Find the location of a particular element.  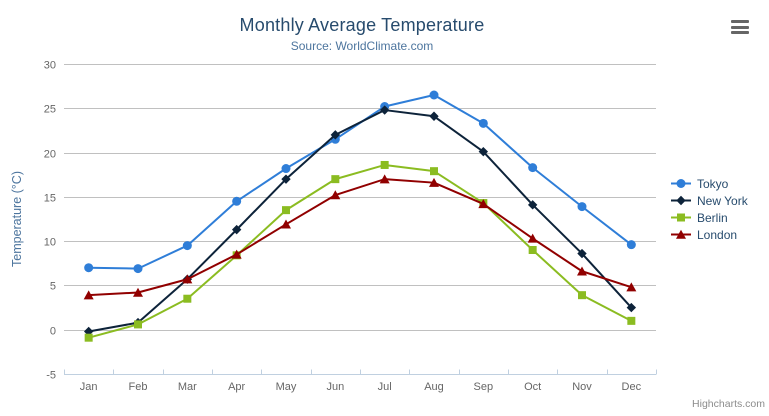

x-axis-label: Feb is located at coordinates (138, 387).